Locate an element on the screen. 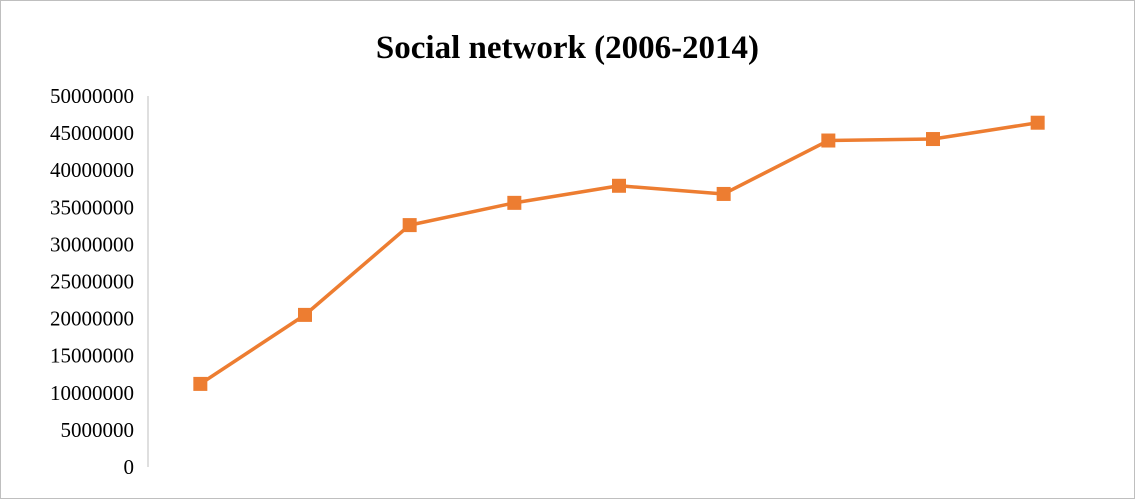 Image resolution: width=1135 pixels, height=499 pixels. chart-title: Social network (2006-2014) is located at coordinates (567, 48).